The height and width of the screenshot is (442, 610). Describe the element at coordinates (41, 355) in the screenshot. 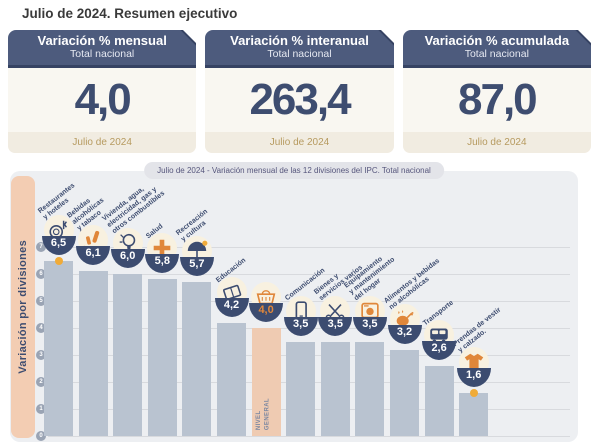

I see `y-tick-3: 3` at that location.